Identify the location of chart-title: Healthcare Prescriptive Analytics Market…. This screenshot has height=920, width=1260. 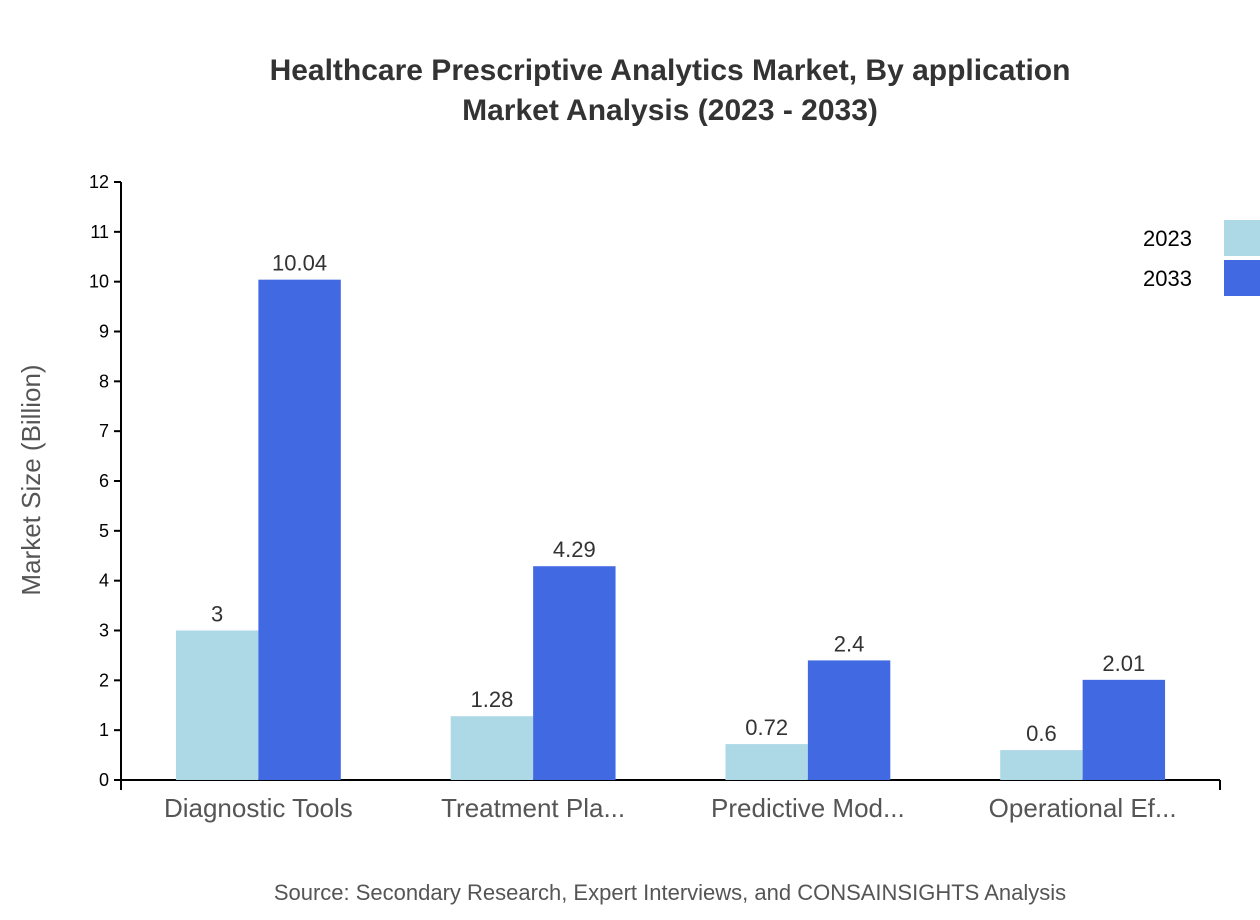
(670, 70).